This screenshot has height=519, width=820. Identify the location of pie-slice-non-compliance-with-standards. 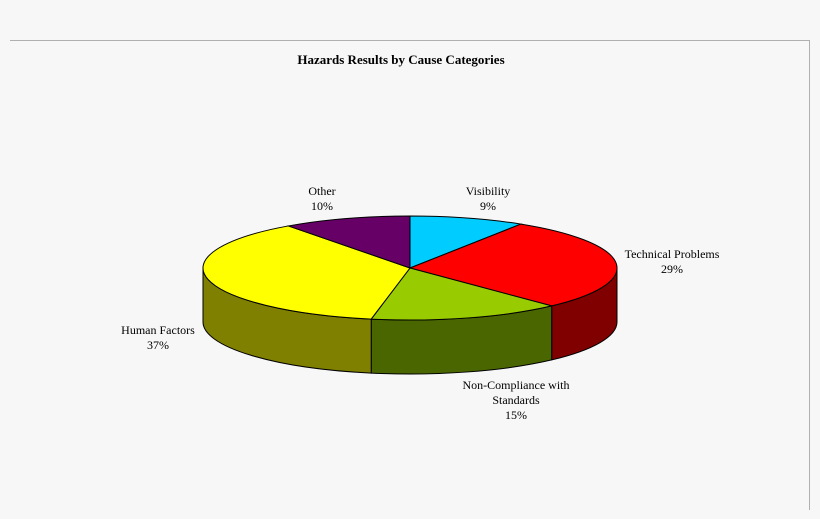
(461, 294).